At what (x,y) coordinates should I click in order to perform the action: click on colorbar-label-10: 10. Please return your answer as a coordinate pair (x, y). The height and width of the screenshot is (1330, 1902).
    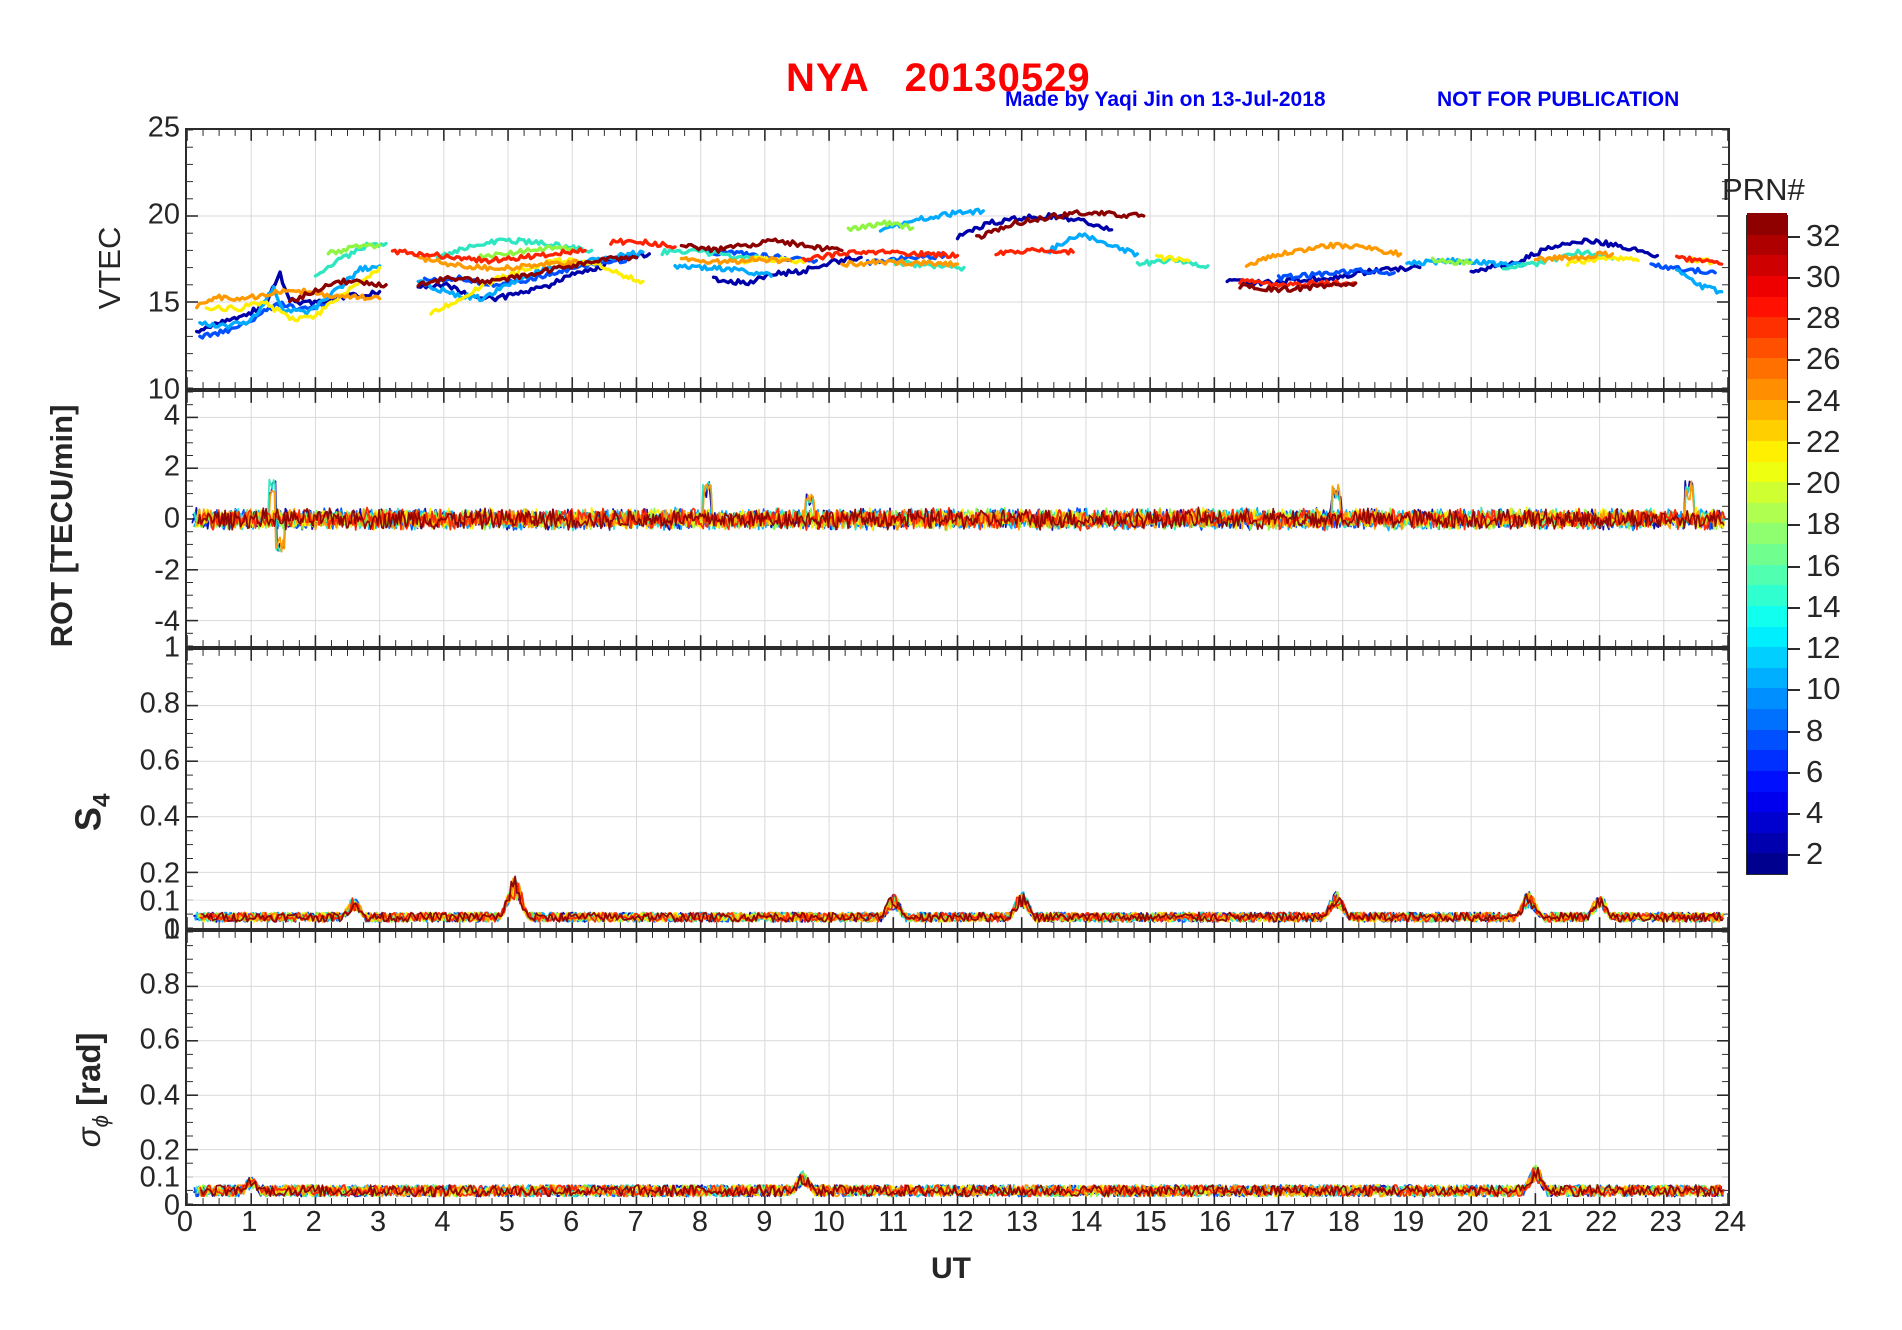
    Looking at the image, I should click on (1823, 689).